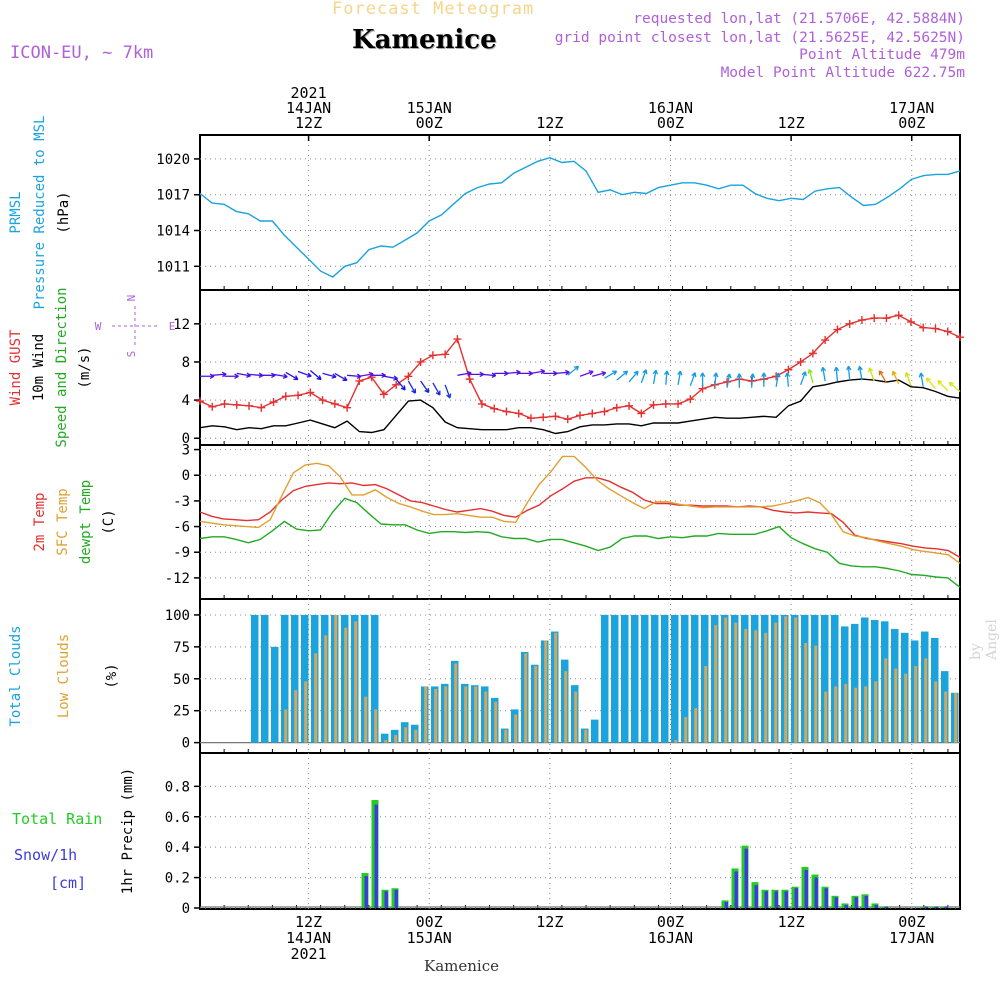 This screenshot has width=1000, height=1000. What do you see at coordinates (540, 834) in the screenshot?
I see `panel-precip: 0 0.2 0.4 0.6 0.8 1hr Precip (mm)` at bounding box center [540, 834].